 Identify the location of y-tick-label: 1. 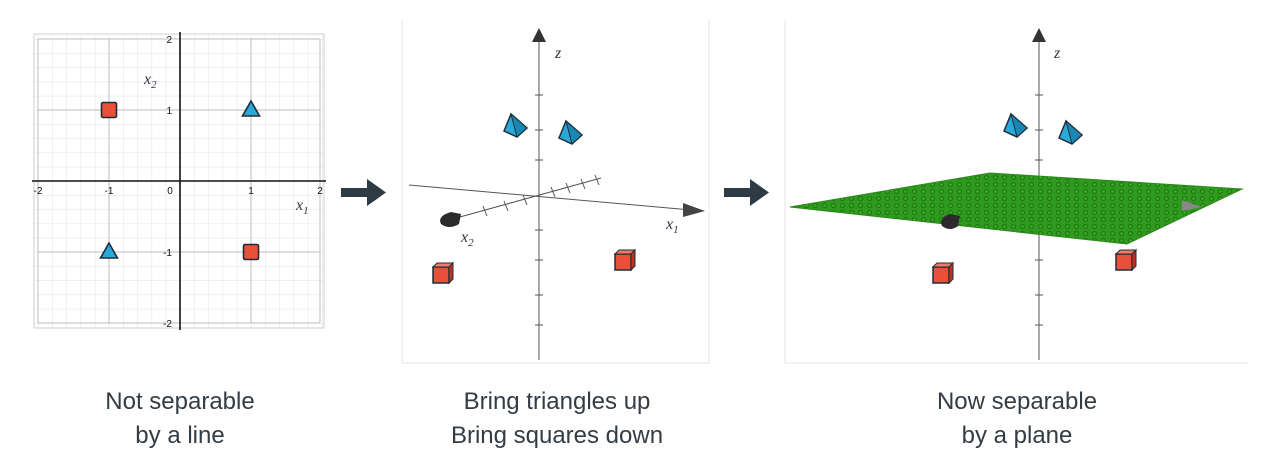
(169, 111).